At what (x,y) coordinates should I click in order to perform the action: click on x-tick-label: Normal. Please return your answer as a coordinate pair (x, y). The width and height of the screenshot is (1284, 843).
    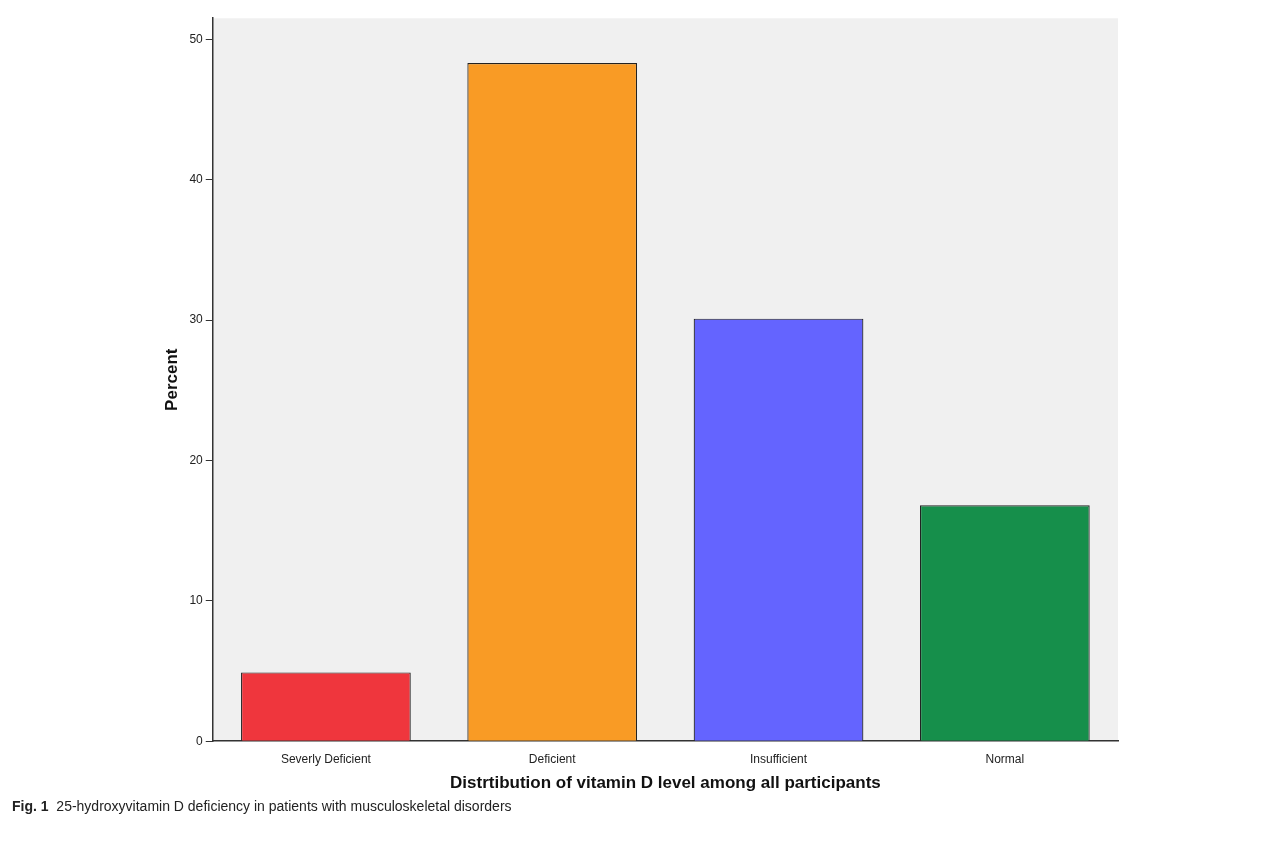
    Looking at the image, I should click on (1005, 758).